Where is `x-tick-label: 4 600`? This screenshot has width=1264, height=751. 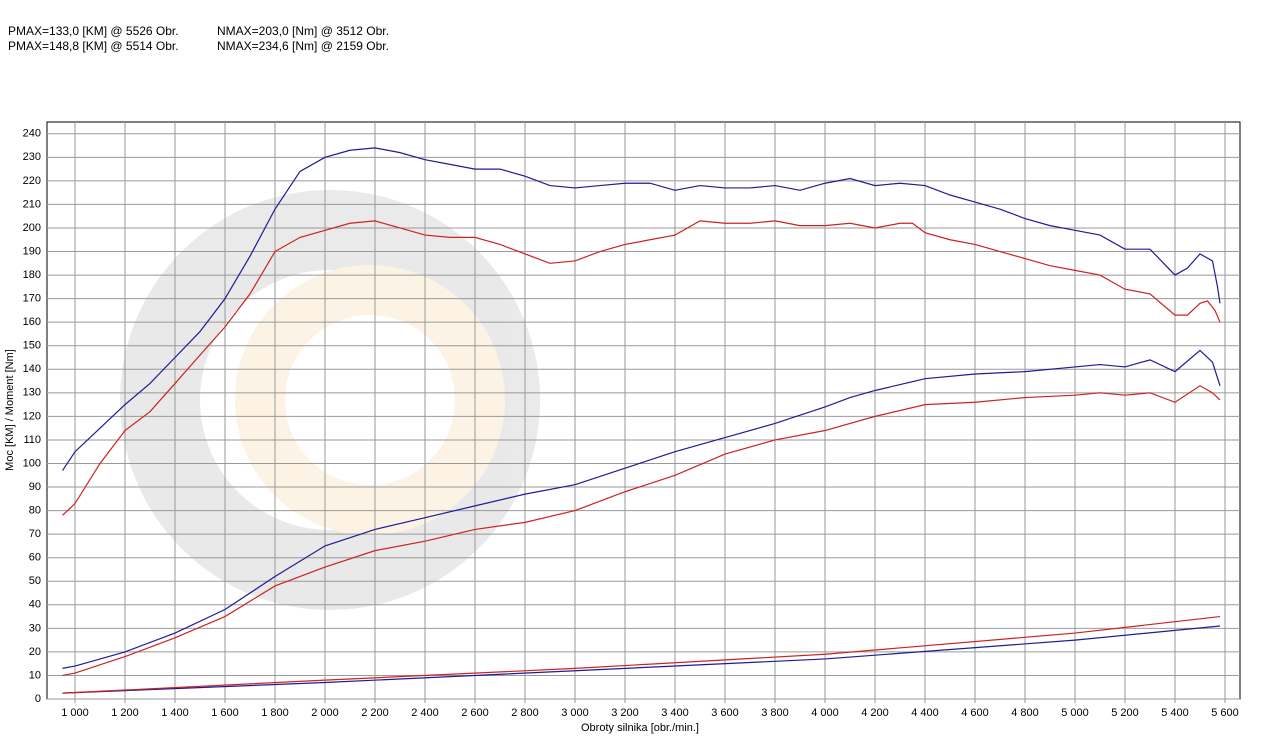 x-tick-label: 4 600 is located at coordinates (975, 713).